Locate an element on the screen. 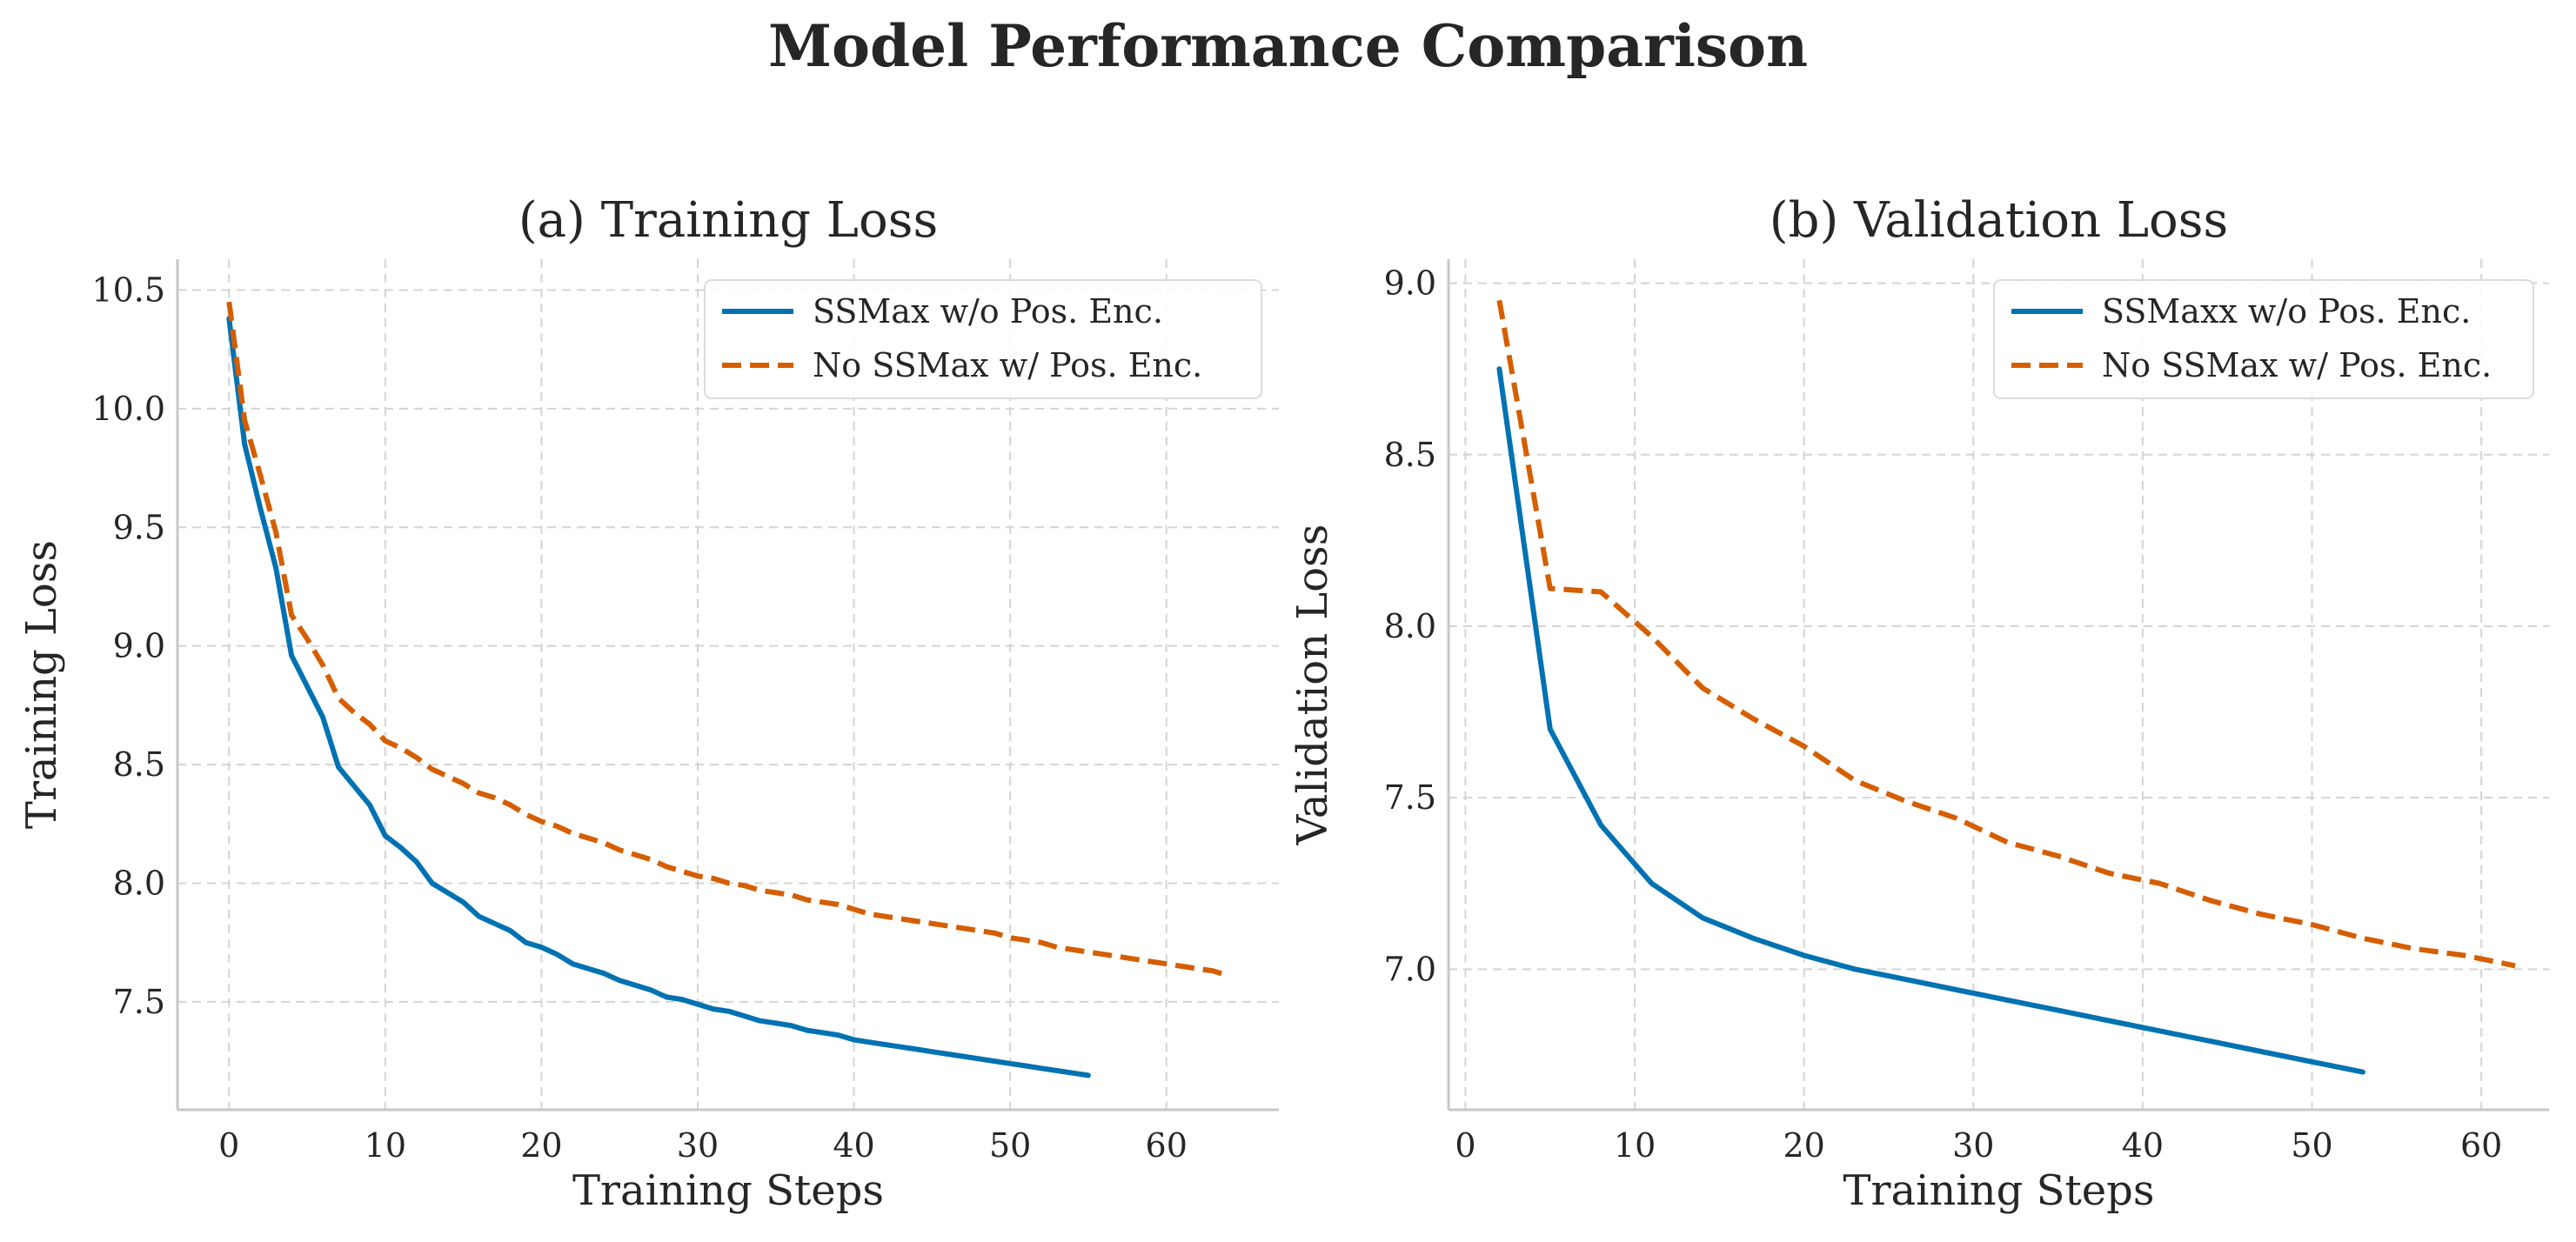 Image resolution: width=2576 pixels, height=1242 pixels. y-axis-label: Training Loss is located at coordinates (41, 684).